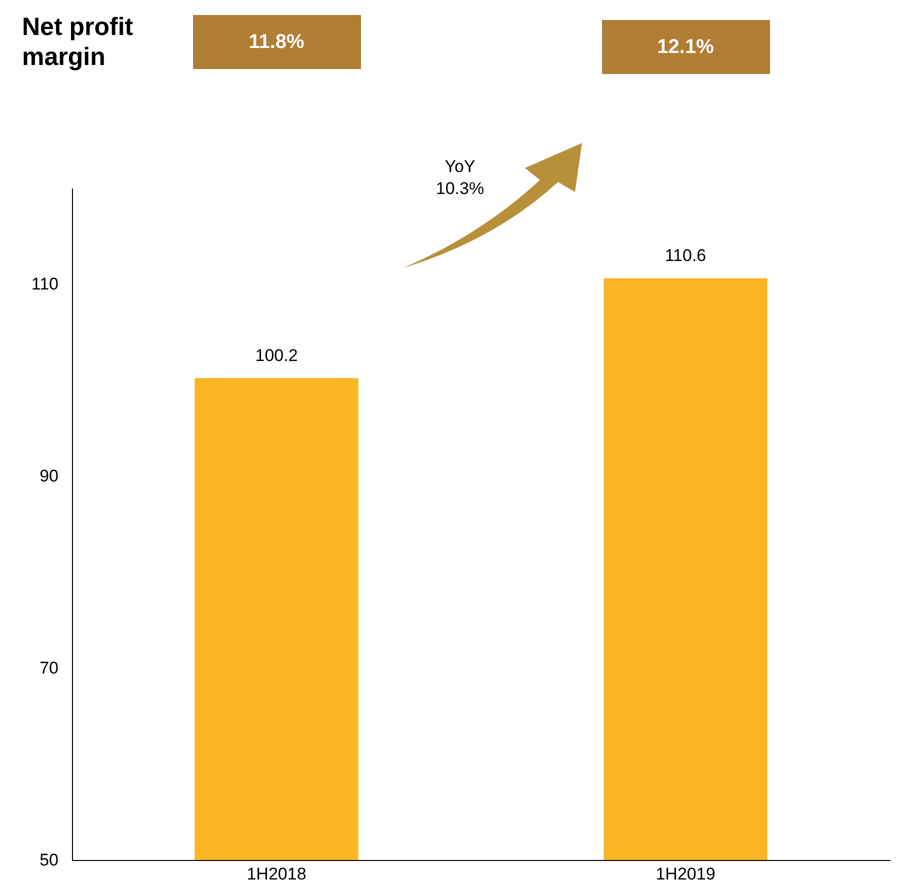  Describe the element at coordinates (276, 874) in the screenshot. I see `x-tick-label: 1H2018` at that location.